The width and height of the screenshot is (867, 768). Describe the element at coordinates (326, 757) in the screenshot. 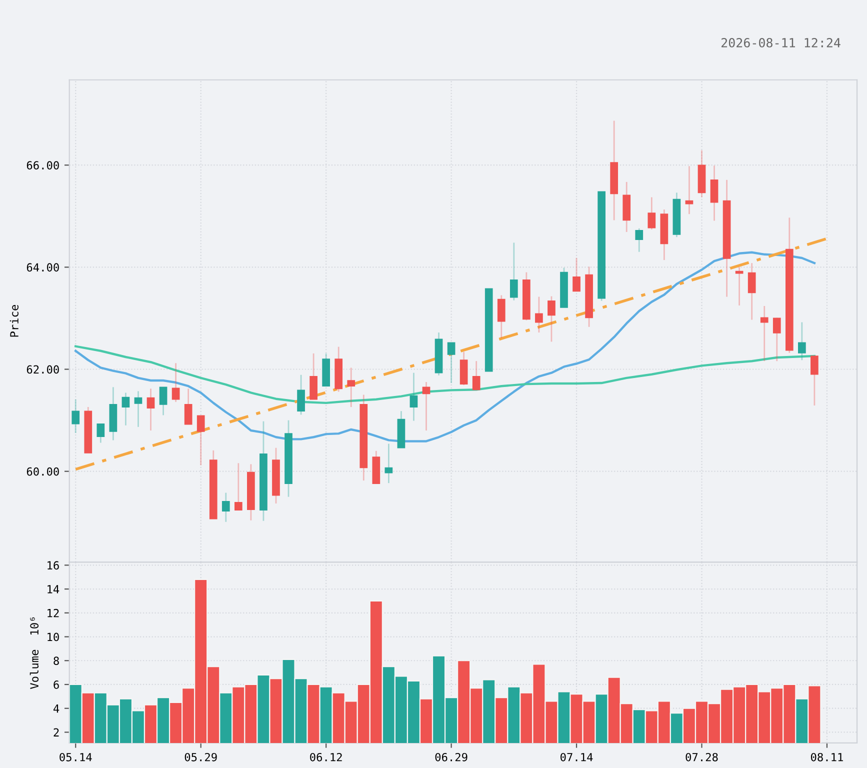

I see `x-tick-label: 06.12` at that location.